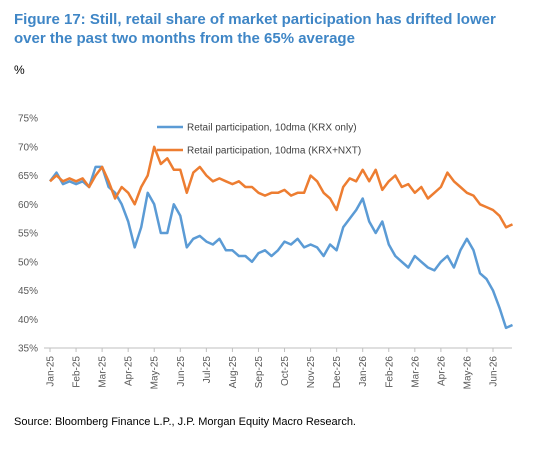 The height and width of the screenshot is (454, 548). I want to click on y-tick-label: 35%, so click(28, 349).